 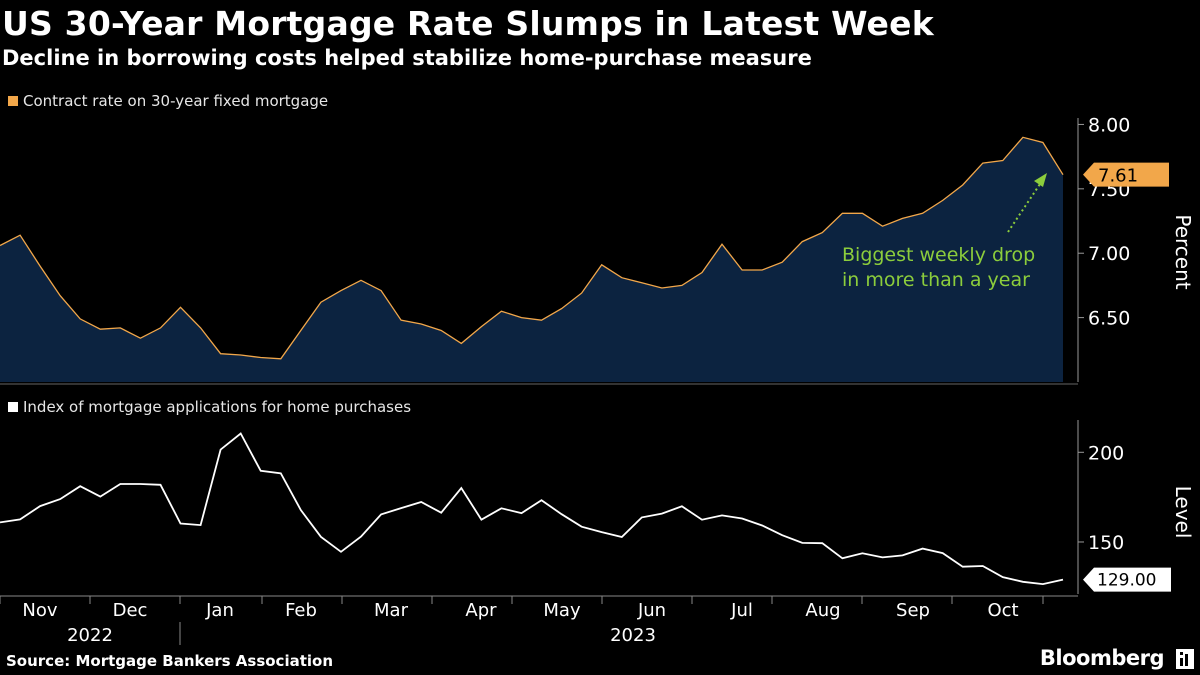 What do you see at coordinates (219, 610) in the screenshot?
I see `x-month-label: Jan` at bounding box center [219, 610].